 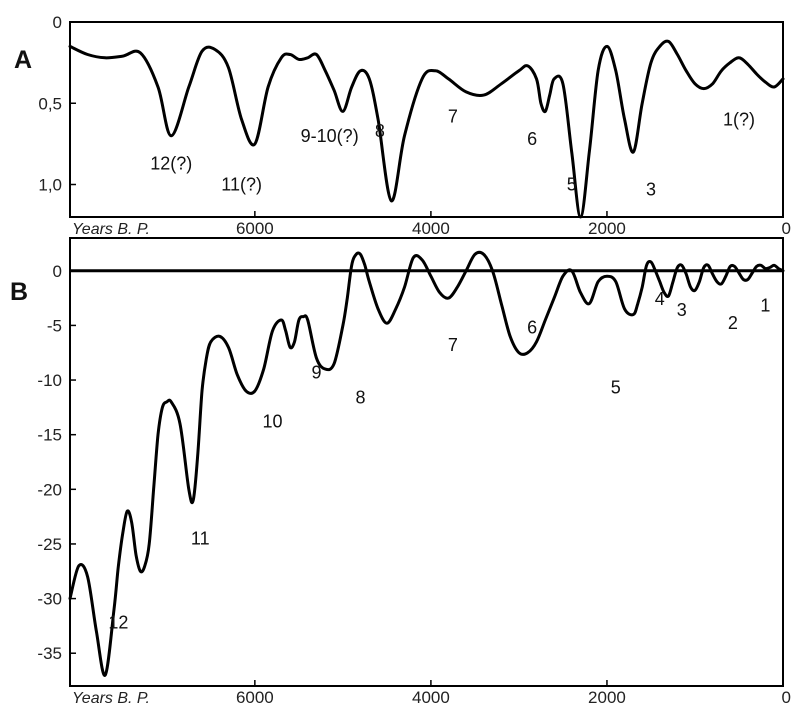 I want to click on panel-b-ytick-label: -25, so click(x=49, y=544).